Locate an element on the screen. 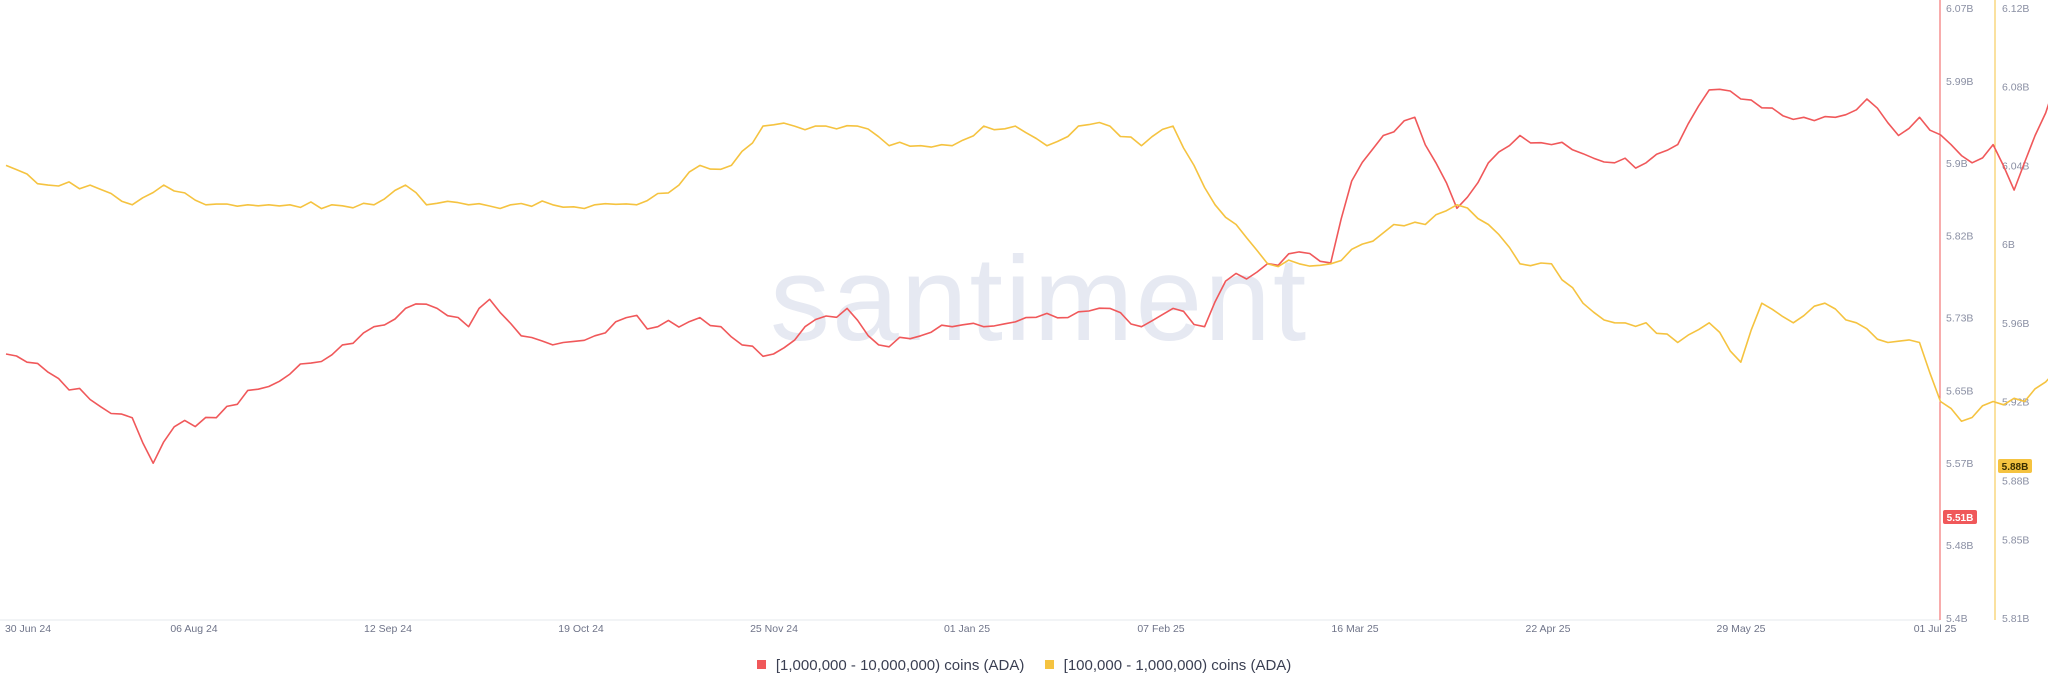 This screenshot has width=2048, height=693. y-left-tick-label: 5.82B is located at coordinates (1959, 237).